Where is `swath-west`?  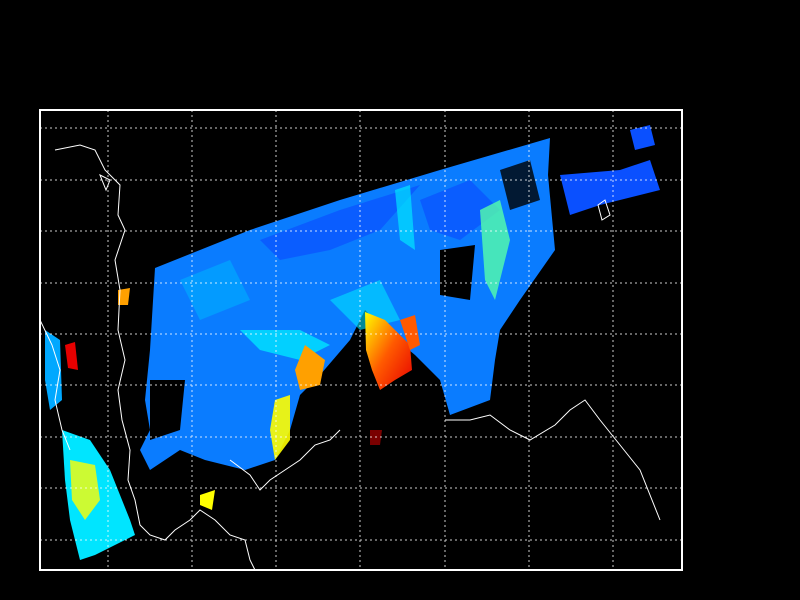
swath-west is located at coordinates (53, 370).